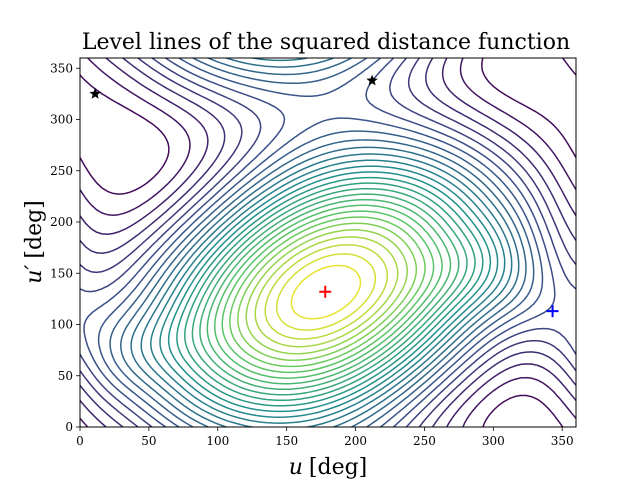  What do you see at coordinates (328, 467) in the screenshot?
I see `x-axis-label: u [deg]` at bounding box center [328, 467].